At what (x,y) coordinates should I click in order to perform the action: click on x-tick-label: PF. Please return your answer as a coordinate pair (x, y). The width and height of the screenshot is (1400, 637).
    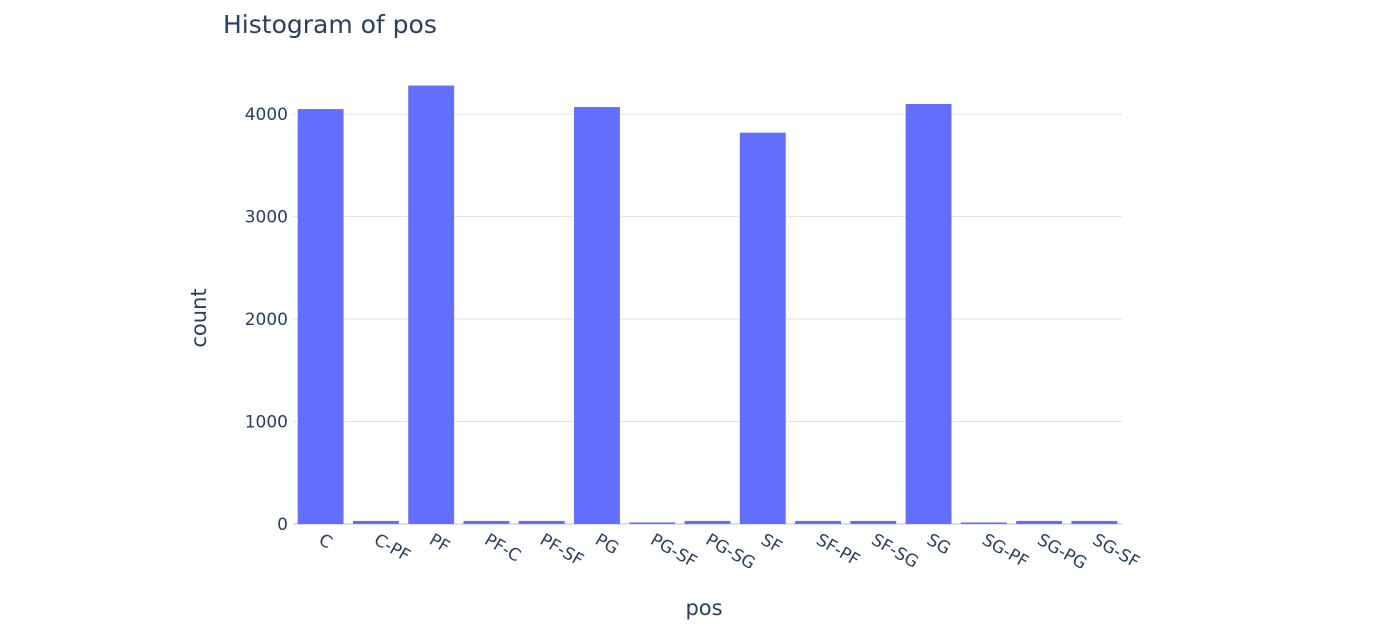
    Looking at the image, I should click on (439, 543).